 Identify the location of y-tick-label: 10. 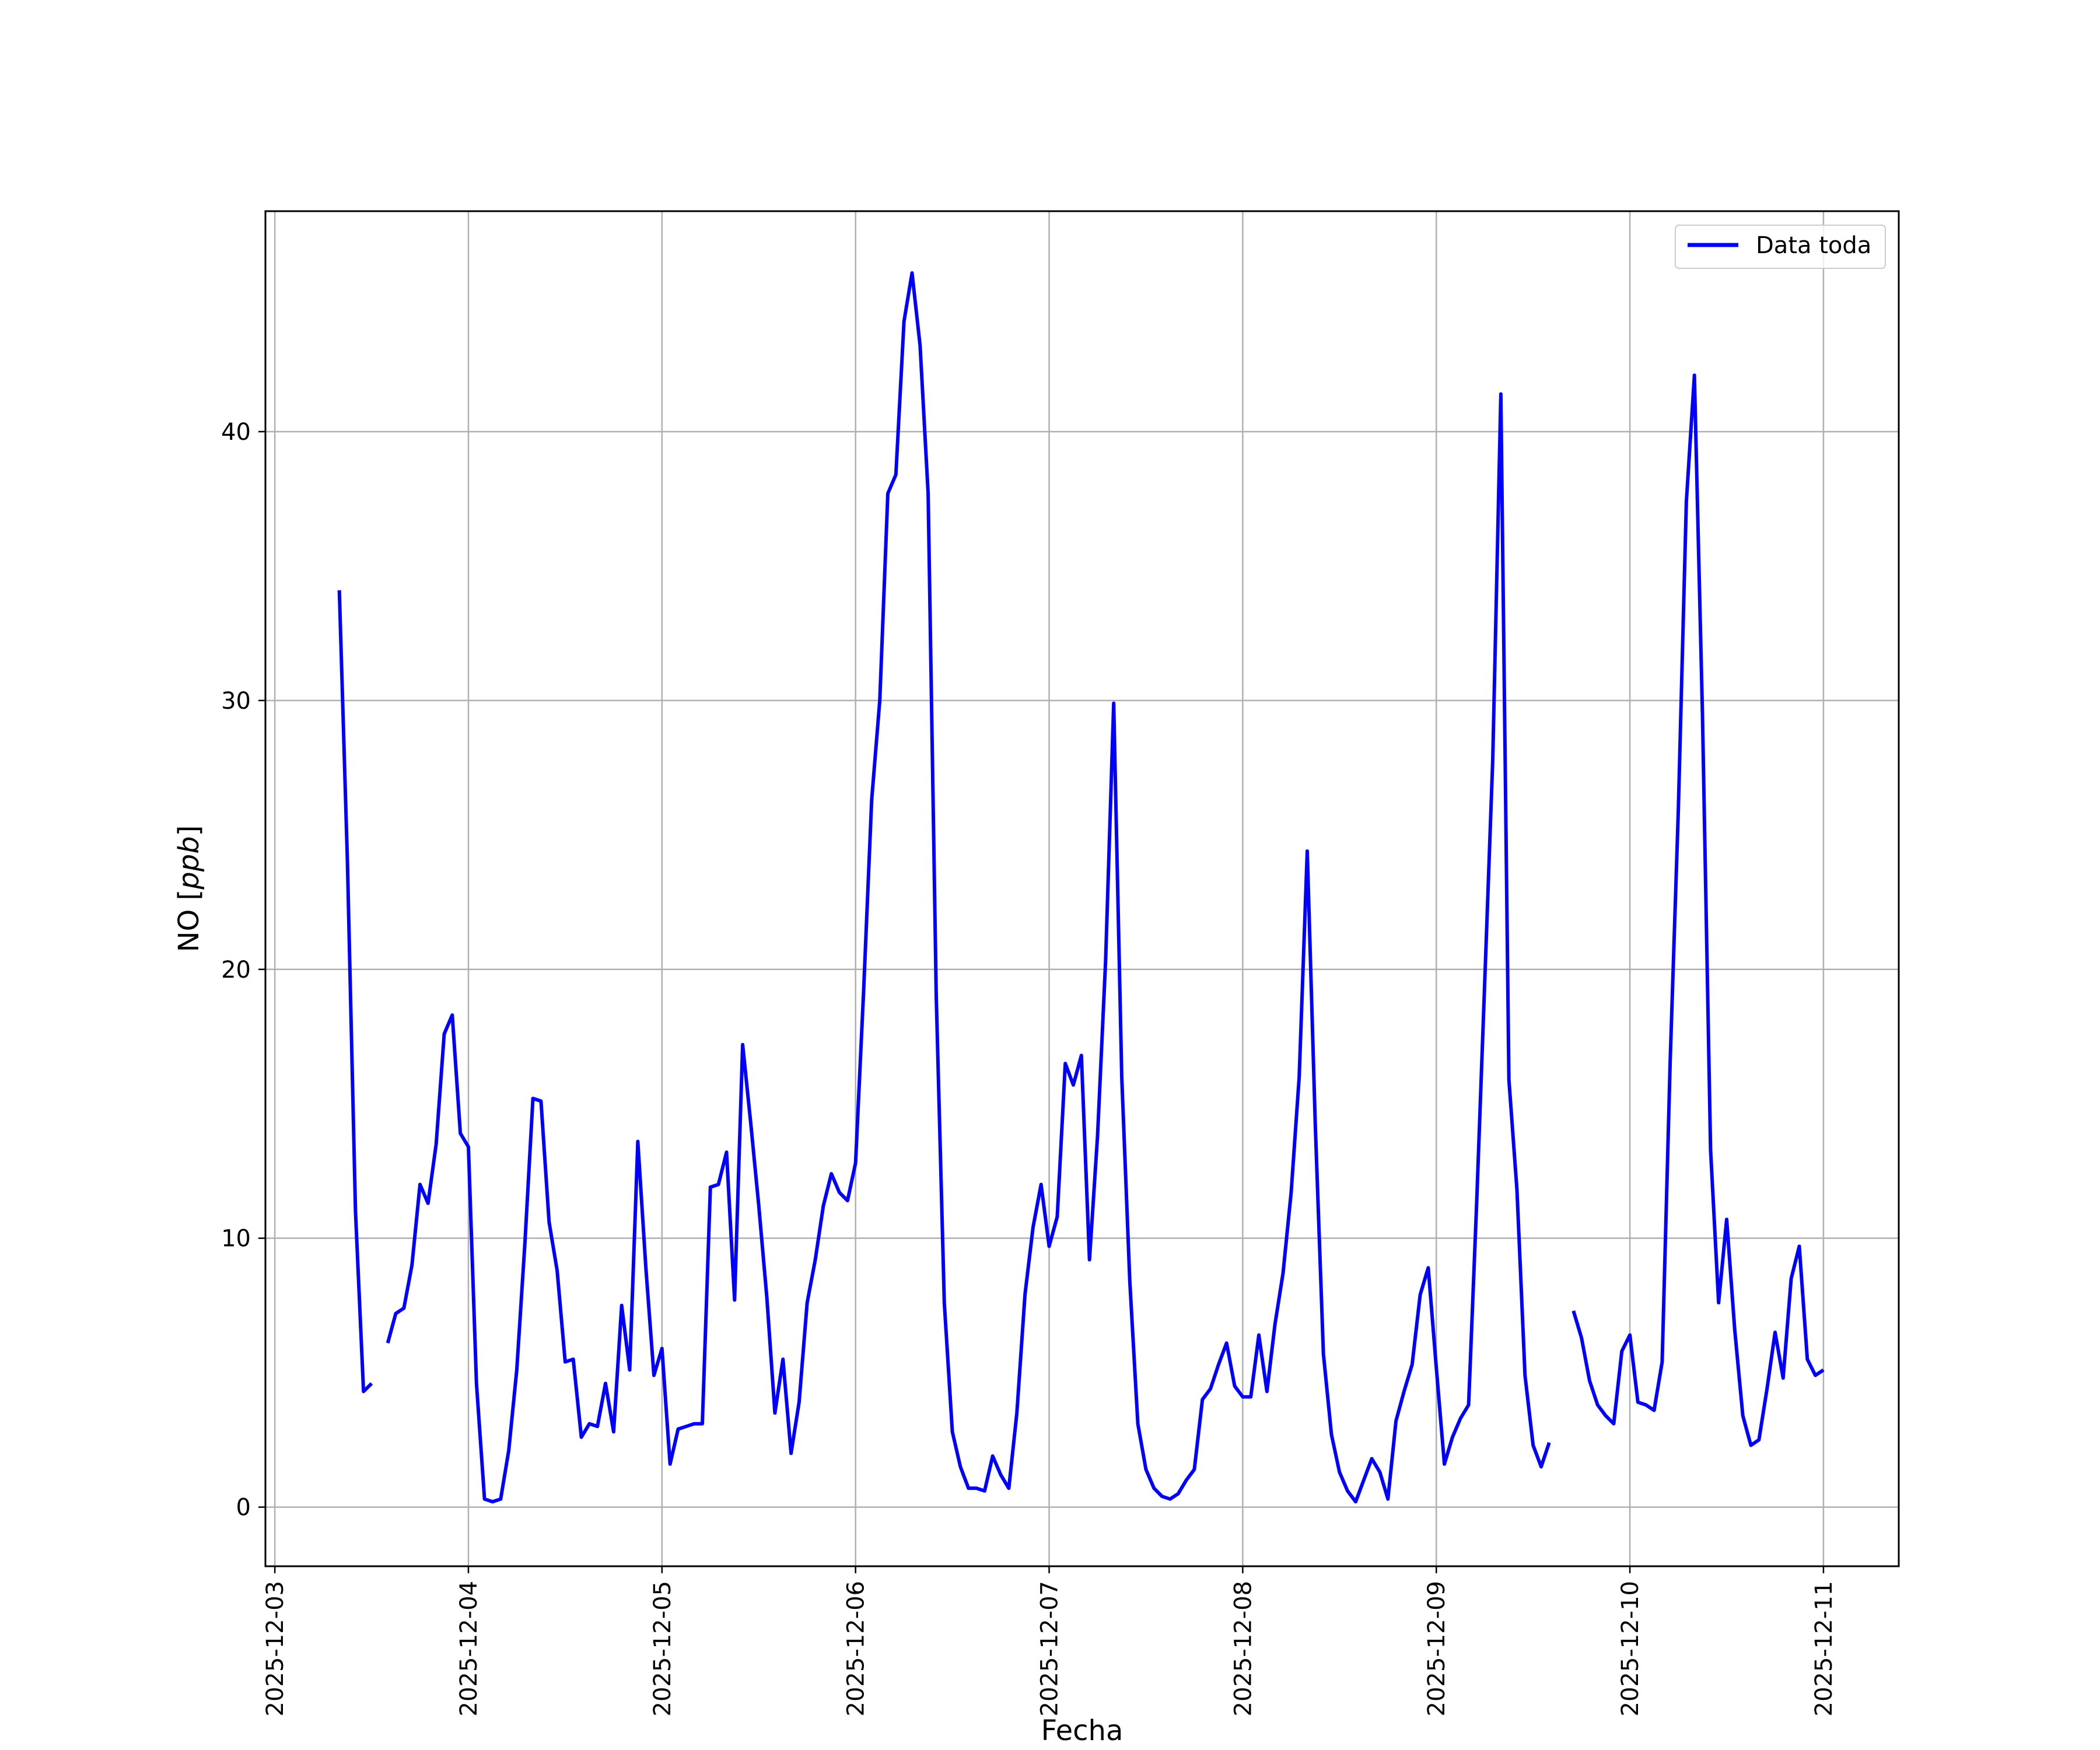
(236, 1239).